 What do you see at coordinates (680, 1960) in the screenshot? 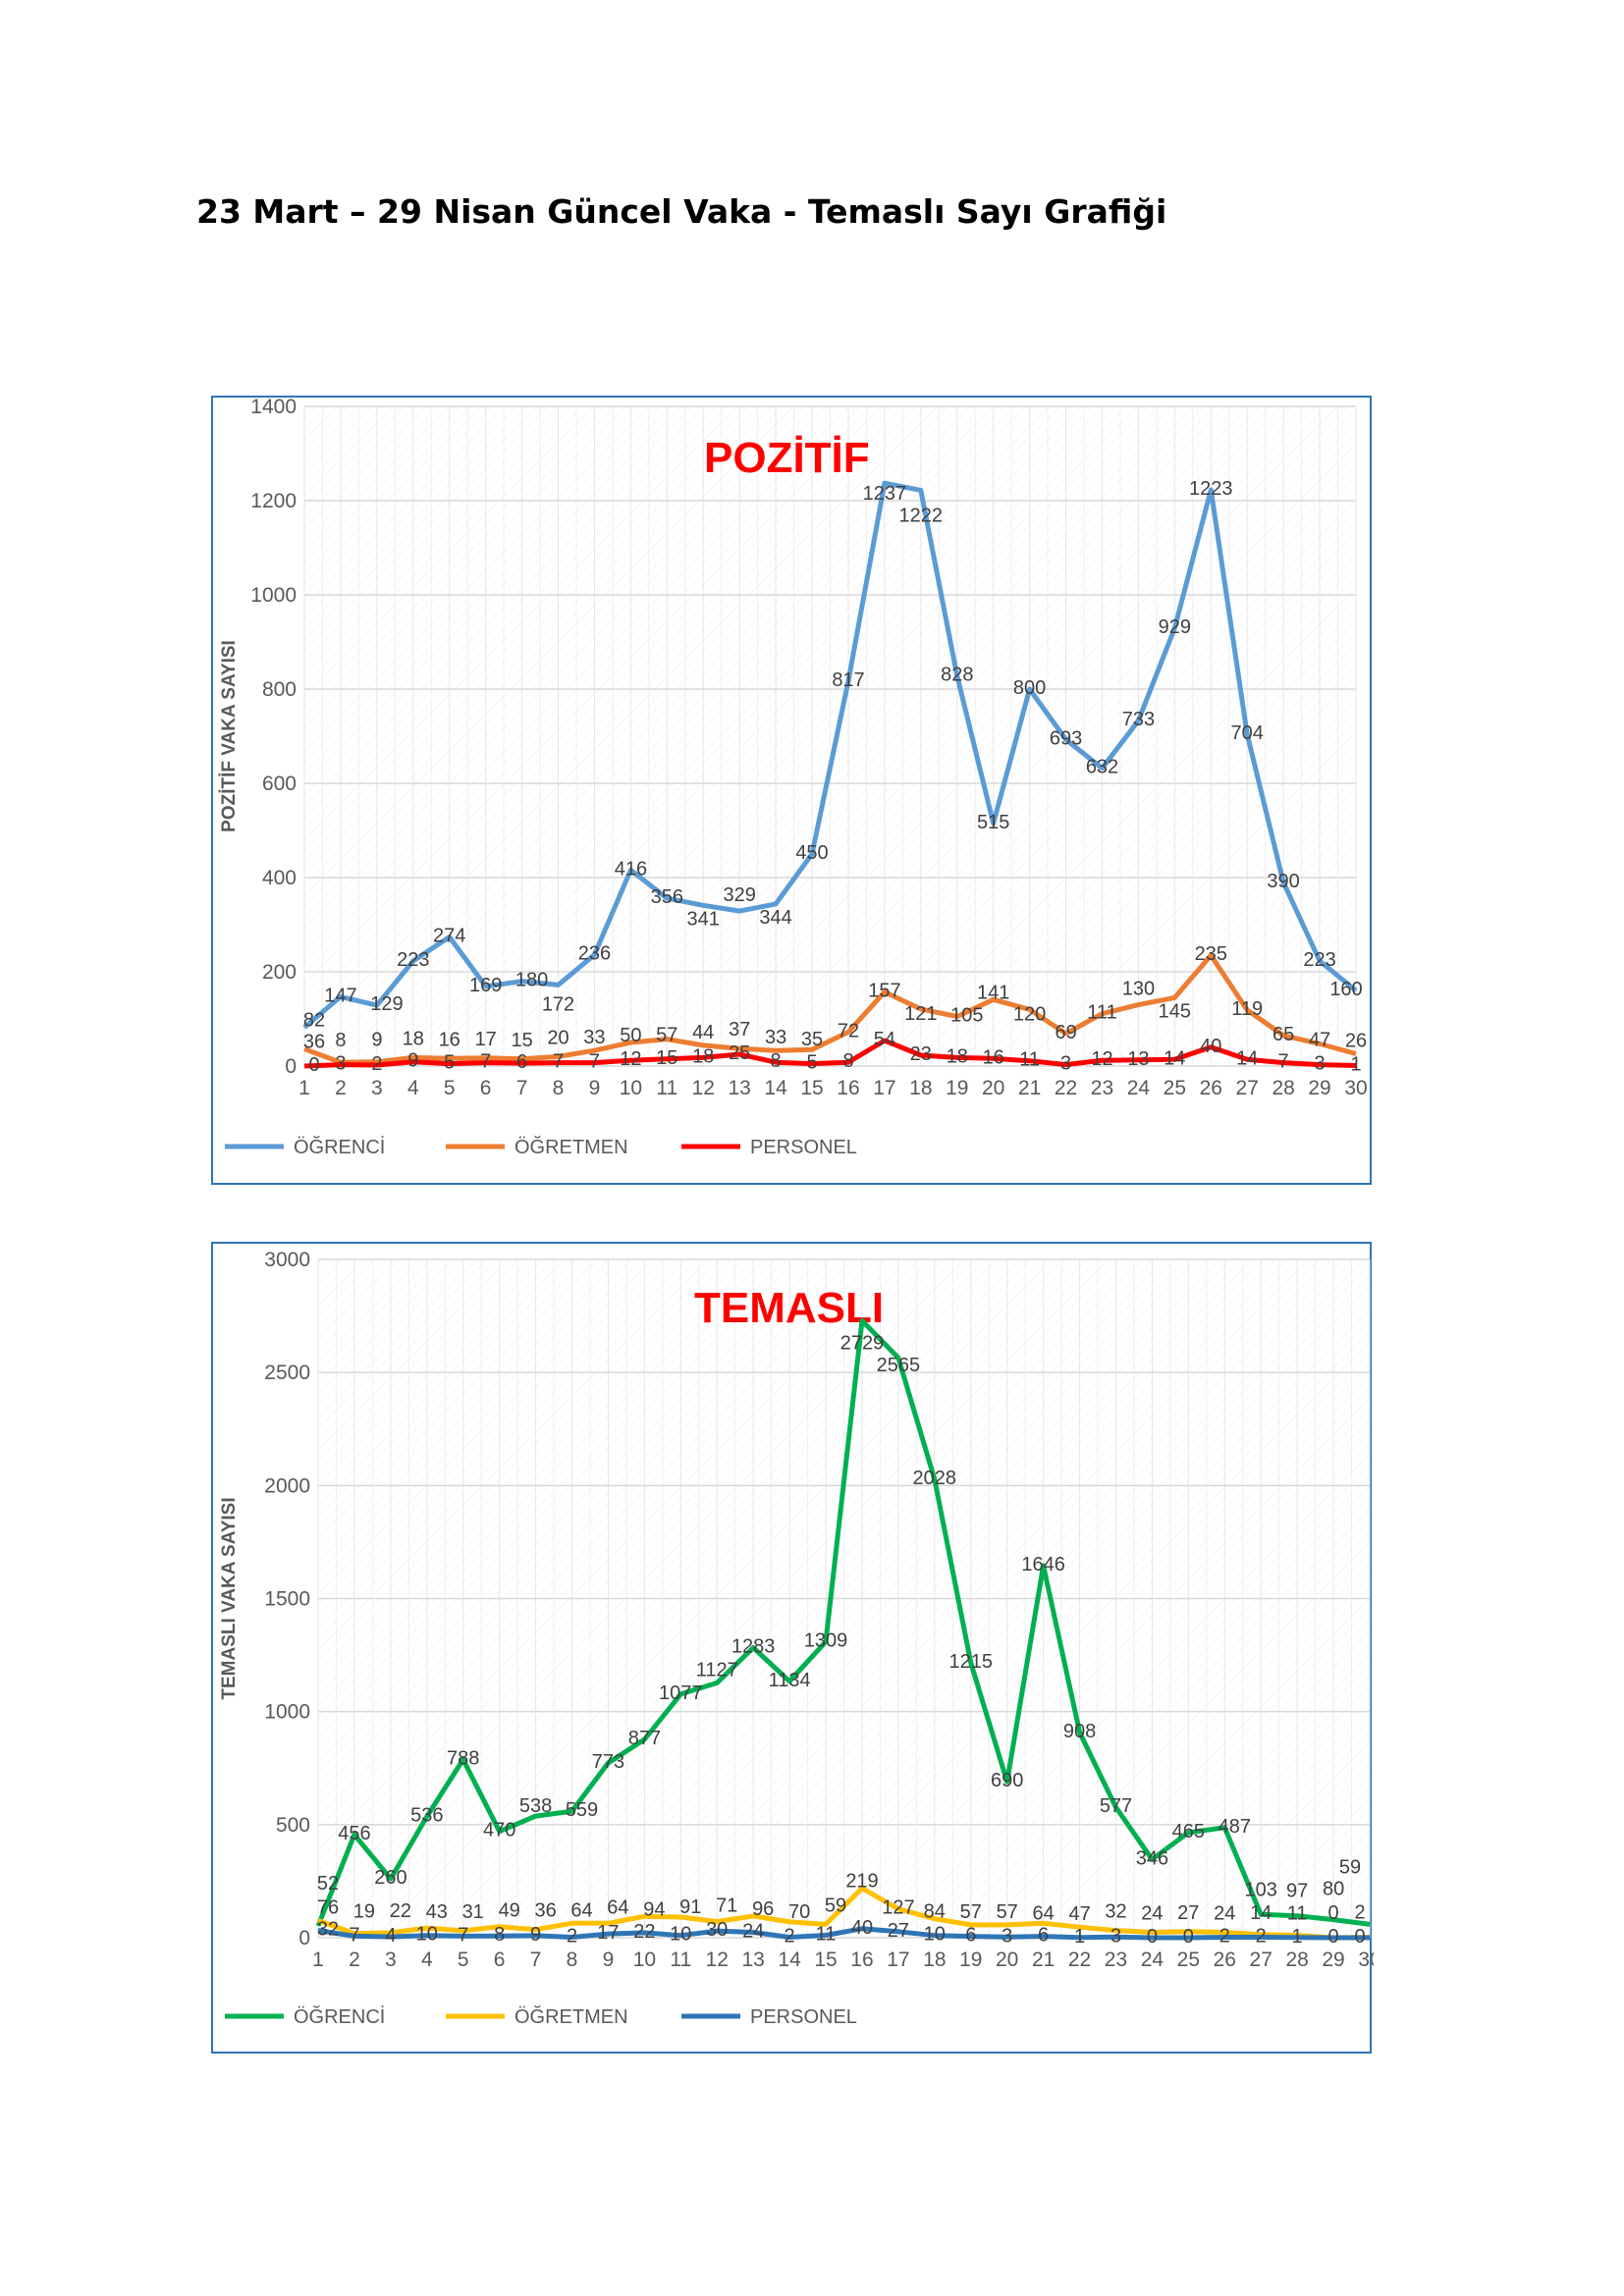
I see `x-tick-label: 11` at bounding box center [680, 1960].